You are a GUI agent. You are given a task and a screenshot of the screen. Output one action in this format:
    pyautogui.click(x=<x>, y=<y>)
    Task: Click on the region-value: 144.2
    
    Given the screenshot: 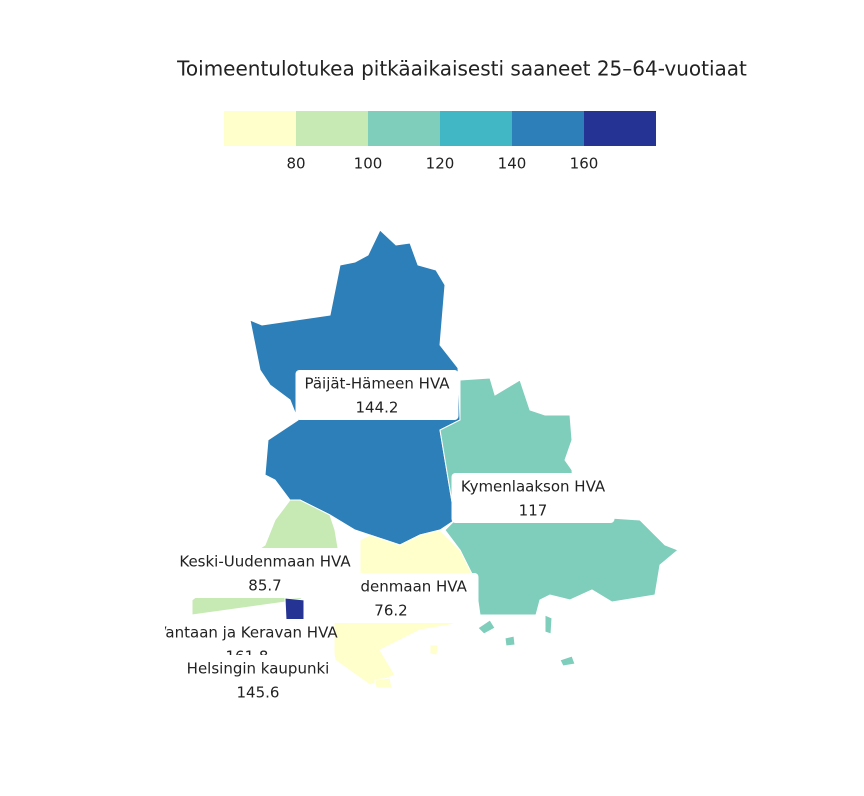 What is the action you would take?
    pyautogui.click(x=377, y=408)
    